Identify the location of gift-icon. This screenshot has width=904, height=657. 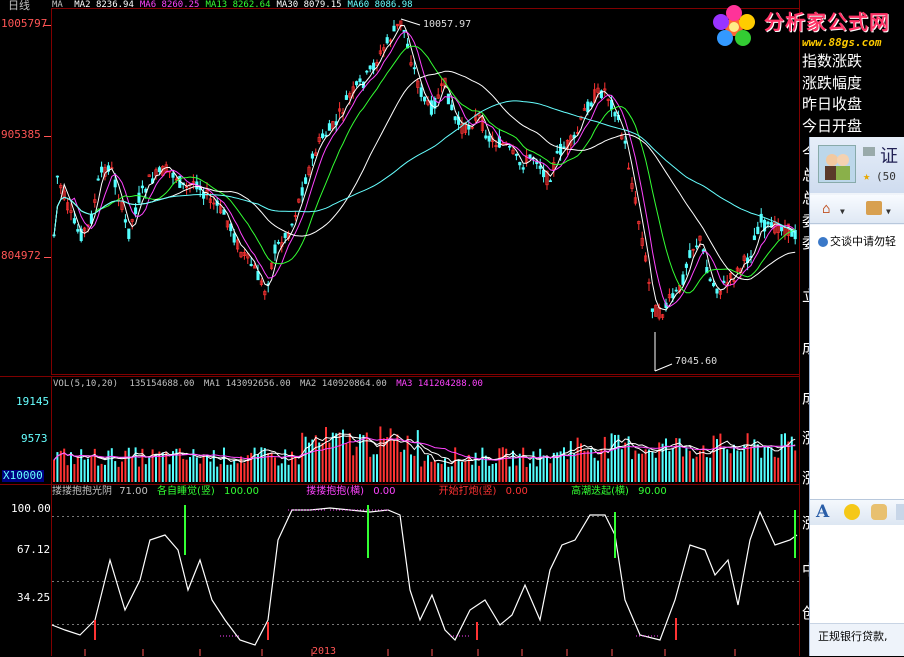
(879, 512).